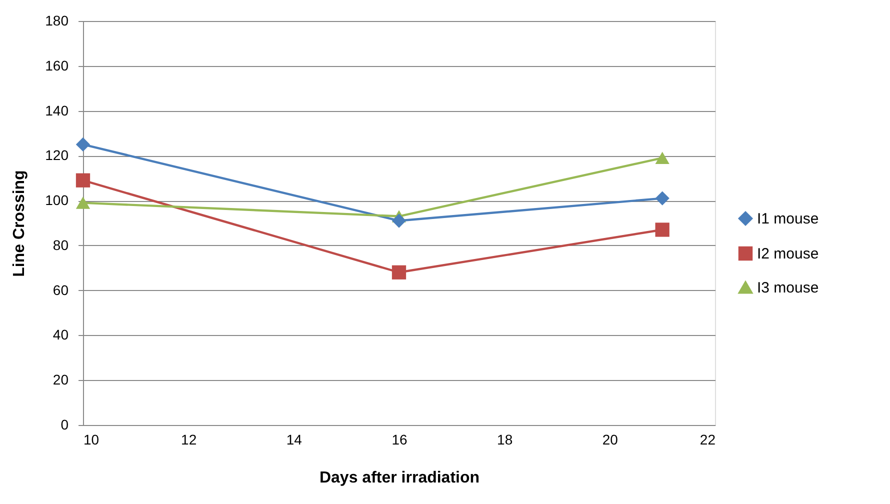 The height and width of the screenshot is (504, 890). What do you see at coordinates (60, 380) in the screenshot?
I see `y-tick-label: 20` at bounding box center [60, 380].